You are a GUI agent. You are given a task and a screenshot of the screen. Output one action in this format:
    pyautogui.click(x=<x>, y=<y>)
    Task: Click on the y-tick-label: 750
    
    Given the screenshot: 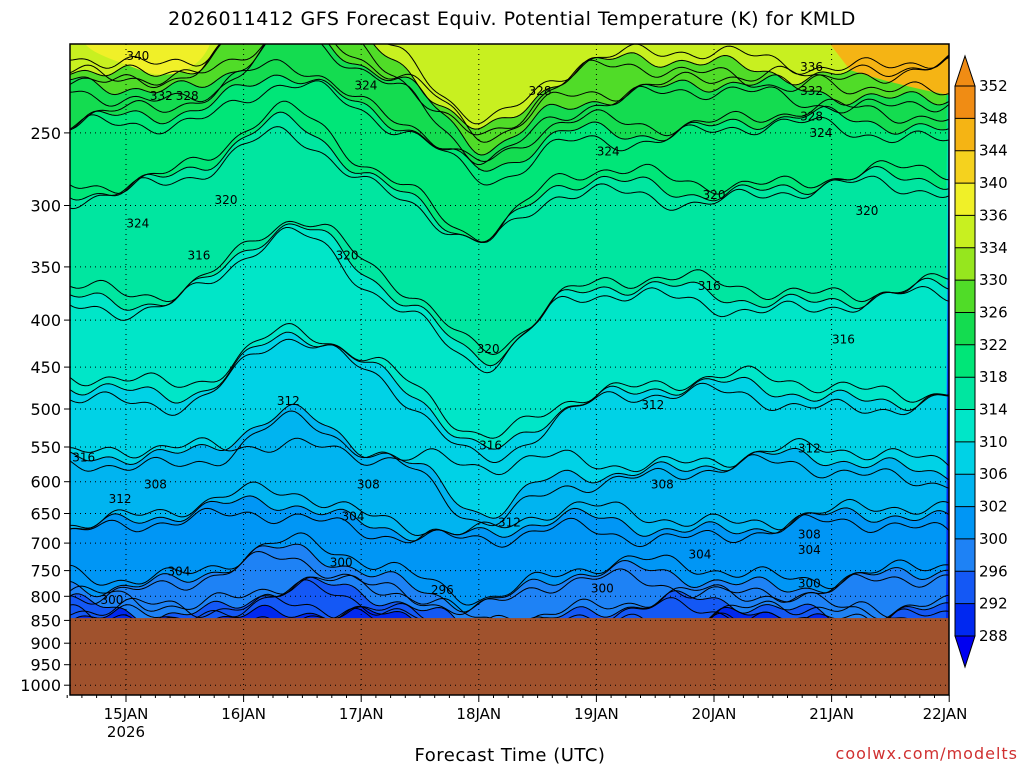 What is the action you would take?
    pyautogui.click(x=45, y=571)
    